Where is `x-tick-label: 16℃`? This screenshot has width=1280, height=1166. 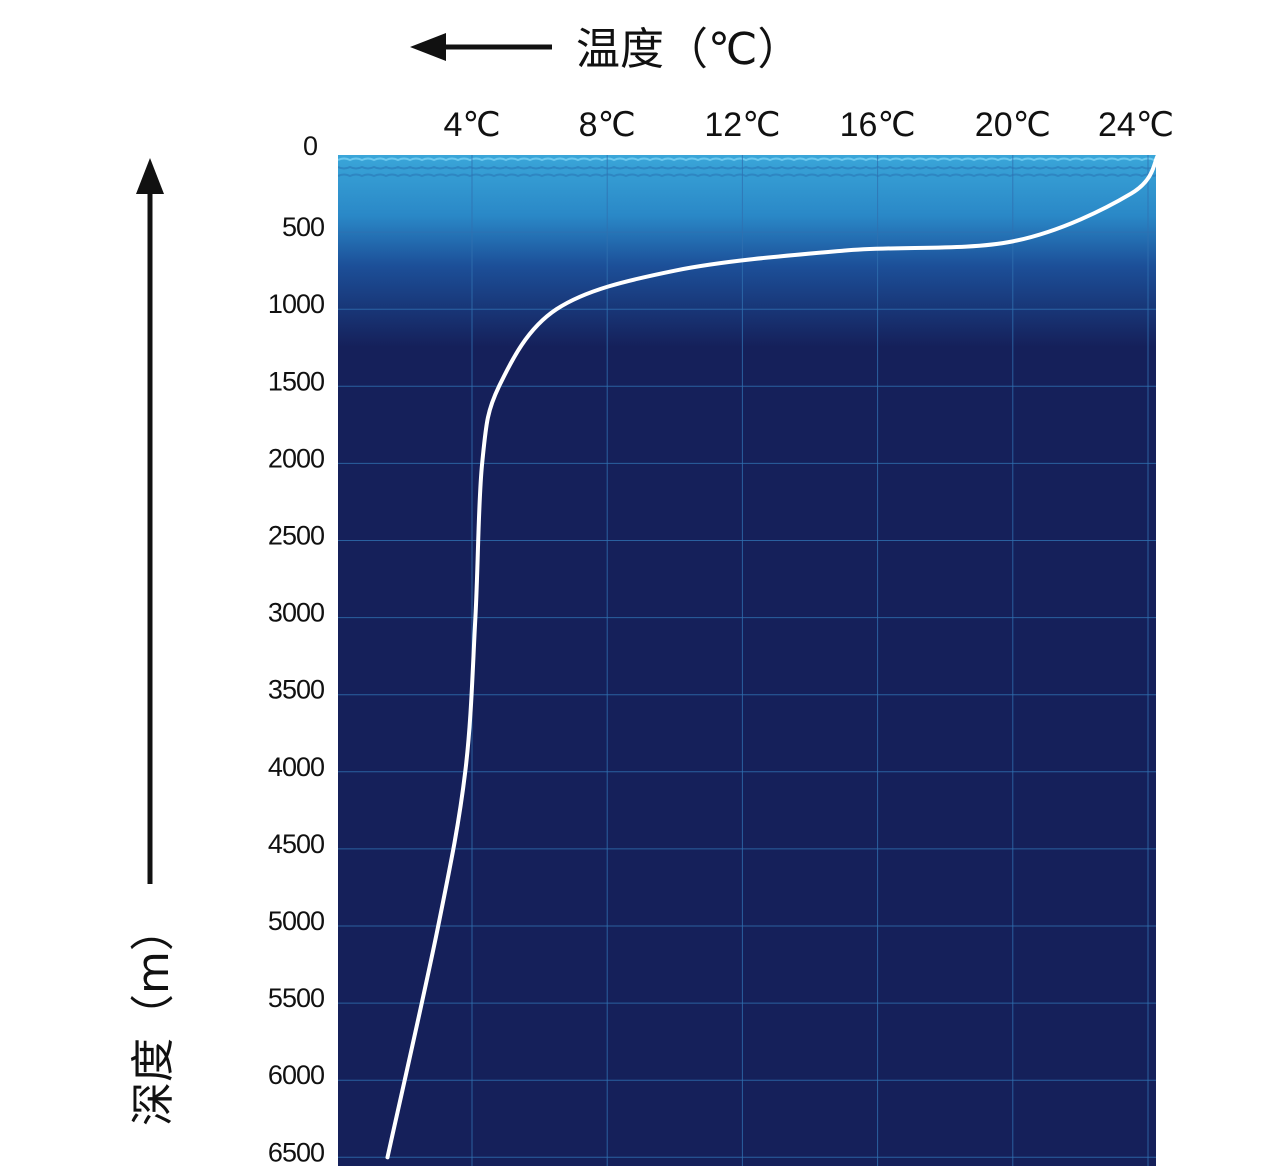
x-tick-label: 16℃ is located at coordinates (878, 125).